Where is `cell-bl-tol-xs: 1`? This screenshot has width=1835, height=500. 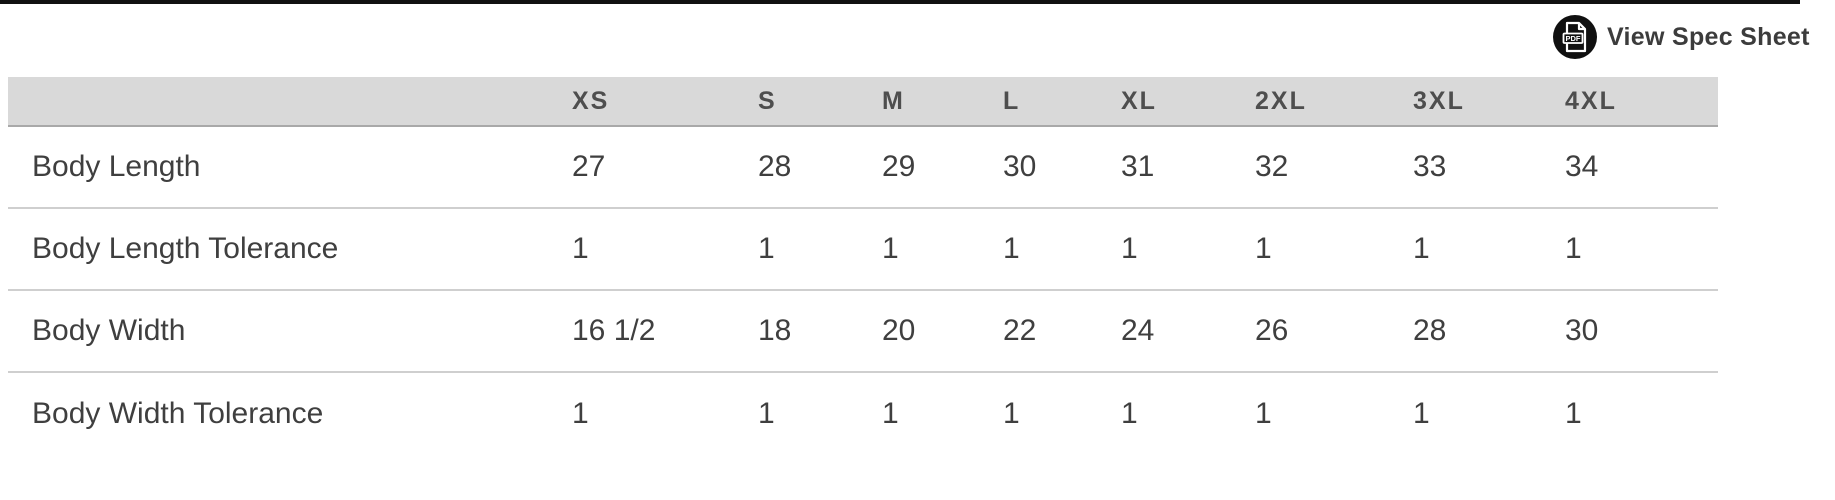
cell-bl-tol-xs: 1 is located at coordinates (653, 249).